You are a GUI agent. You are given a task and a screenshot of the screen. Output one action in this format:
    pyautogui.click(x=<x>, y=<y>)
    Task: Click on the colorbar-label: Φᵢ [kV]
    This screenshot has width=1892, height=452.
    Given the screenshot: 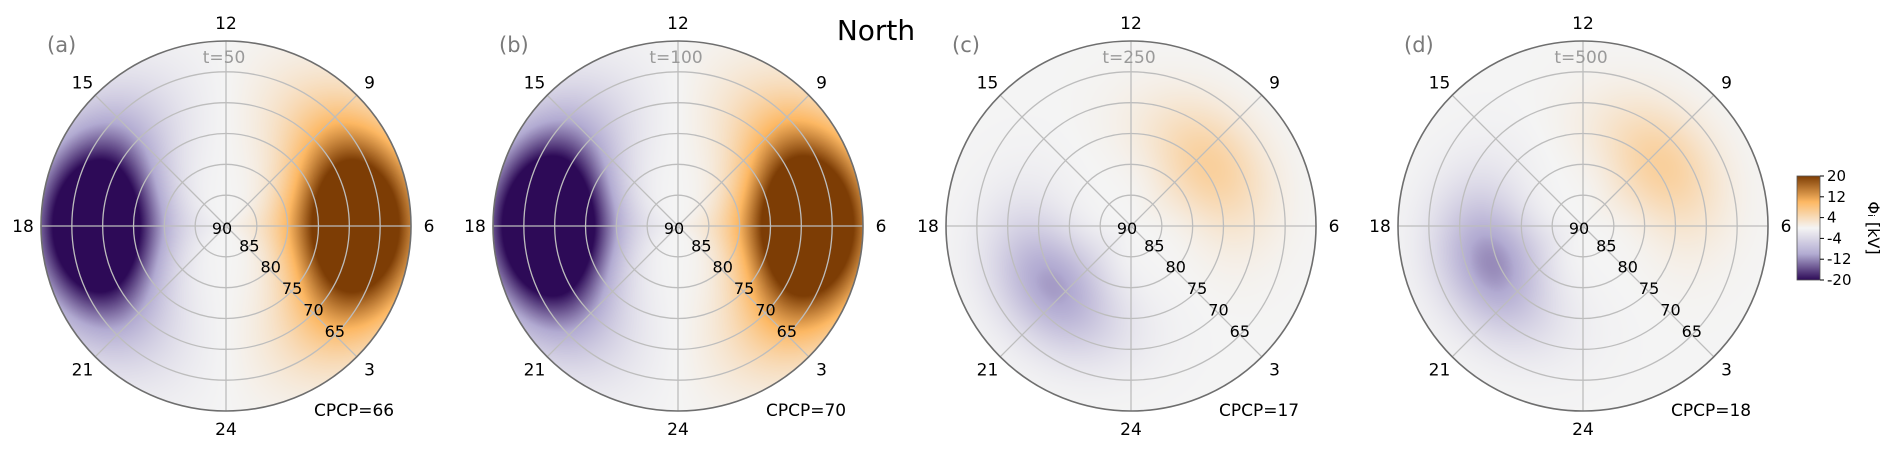 What is the action you would take?
    pyautogui.click(x=1873, y=227)
    